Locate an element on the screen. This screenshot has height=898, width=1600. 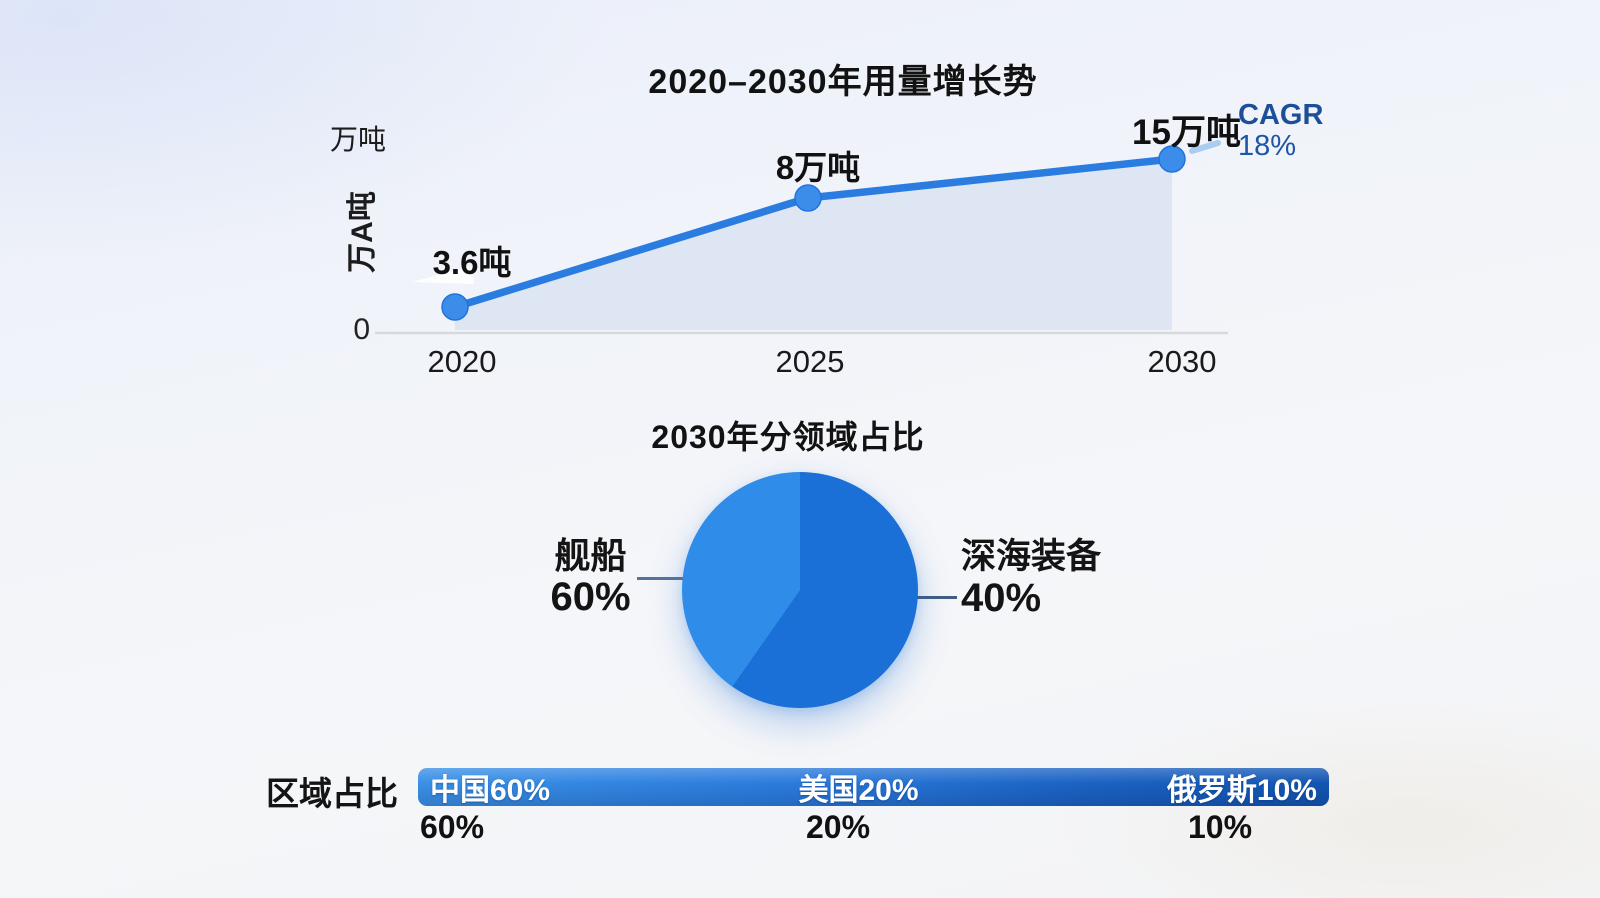
region-share-bar: 中国60% 美国20% 俄罗斯10% is located at coordinates (873, 787).